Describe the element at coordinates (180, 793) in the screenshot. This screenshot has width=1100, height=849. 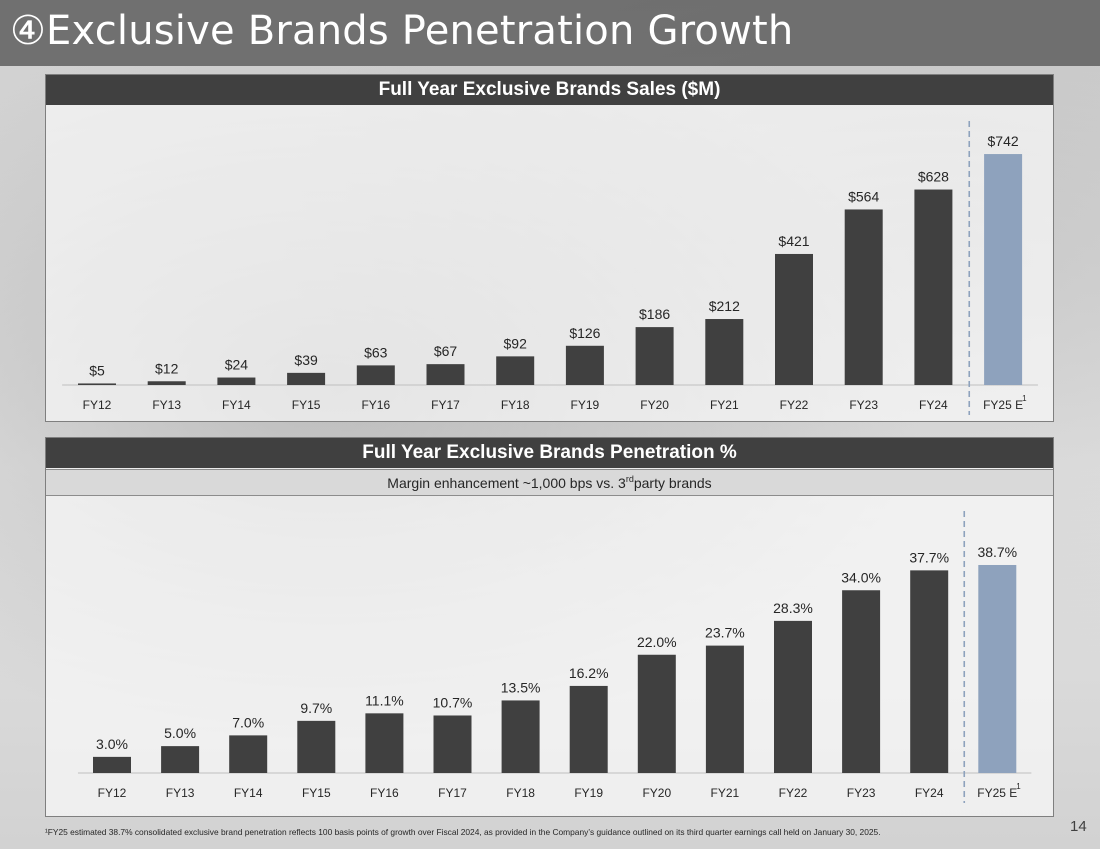
I see `penetration-tick-label: FY13` at that location.